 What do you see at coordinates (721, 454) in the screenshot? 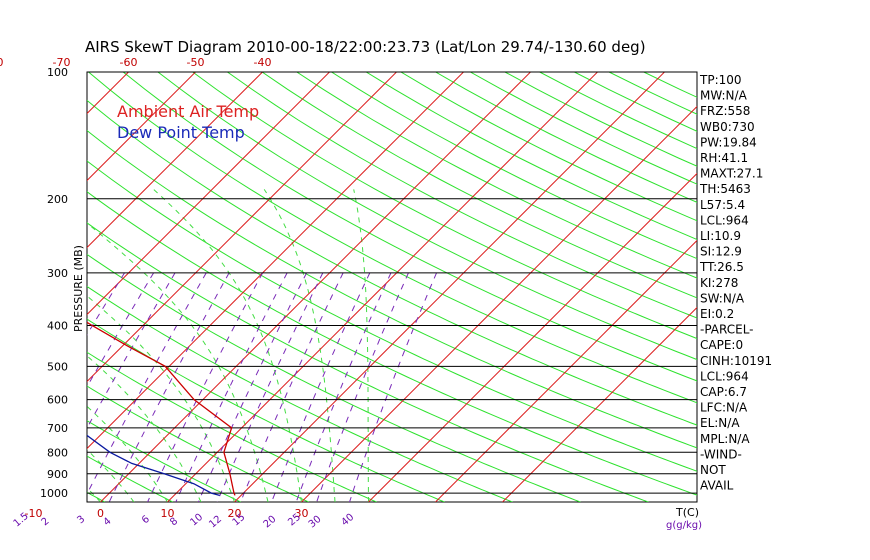
I see `index-item: -WIND-` at bounding box center [721, 454].